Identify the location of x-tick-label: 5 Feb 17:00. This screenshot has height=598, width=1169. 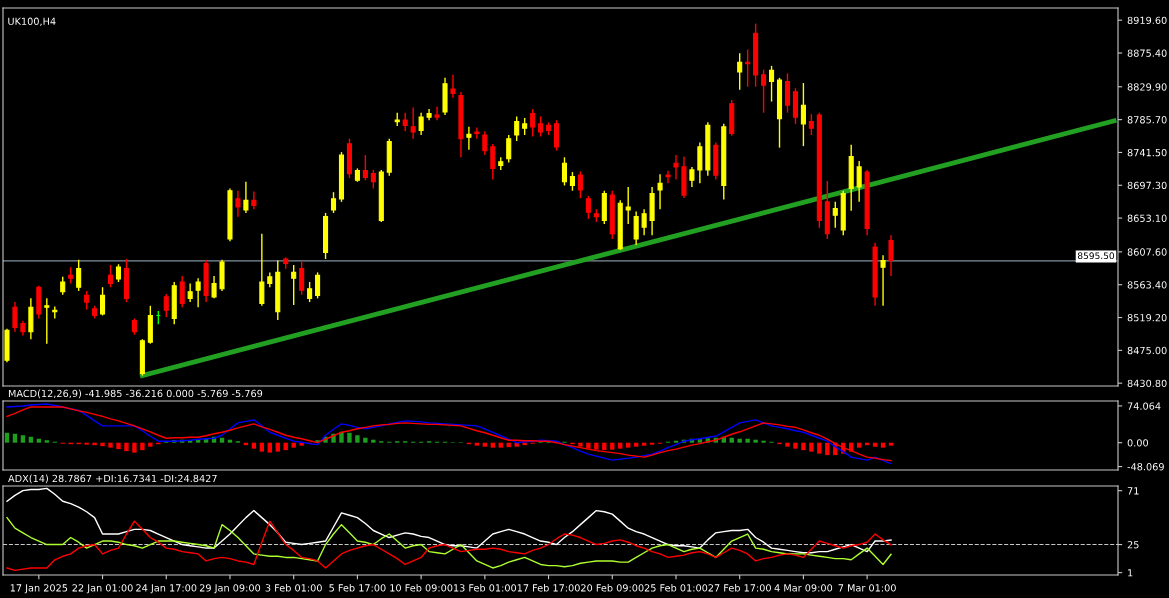
(357, 588).